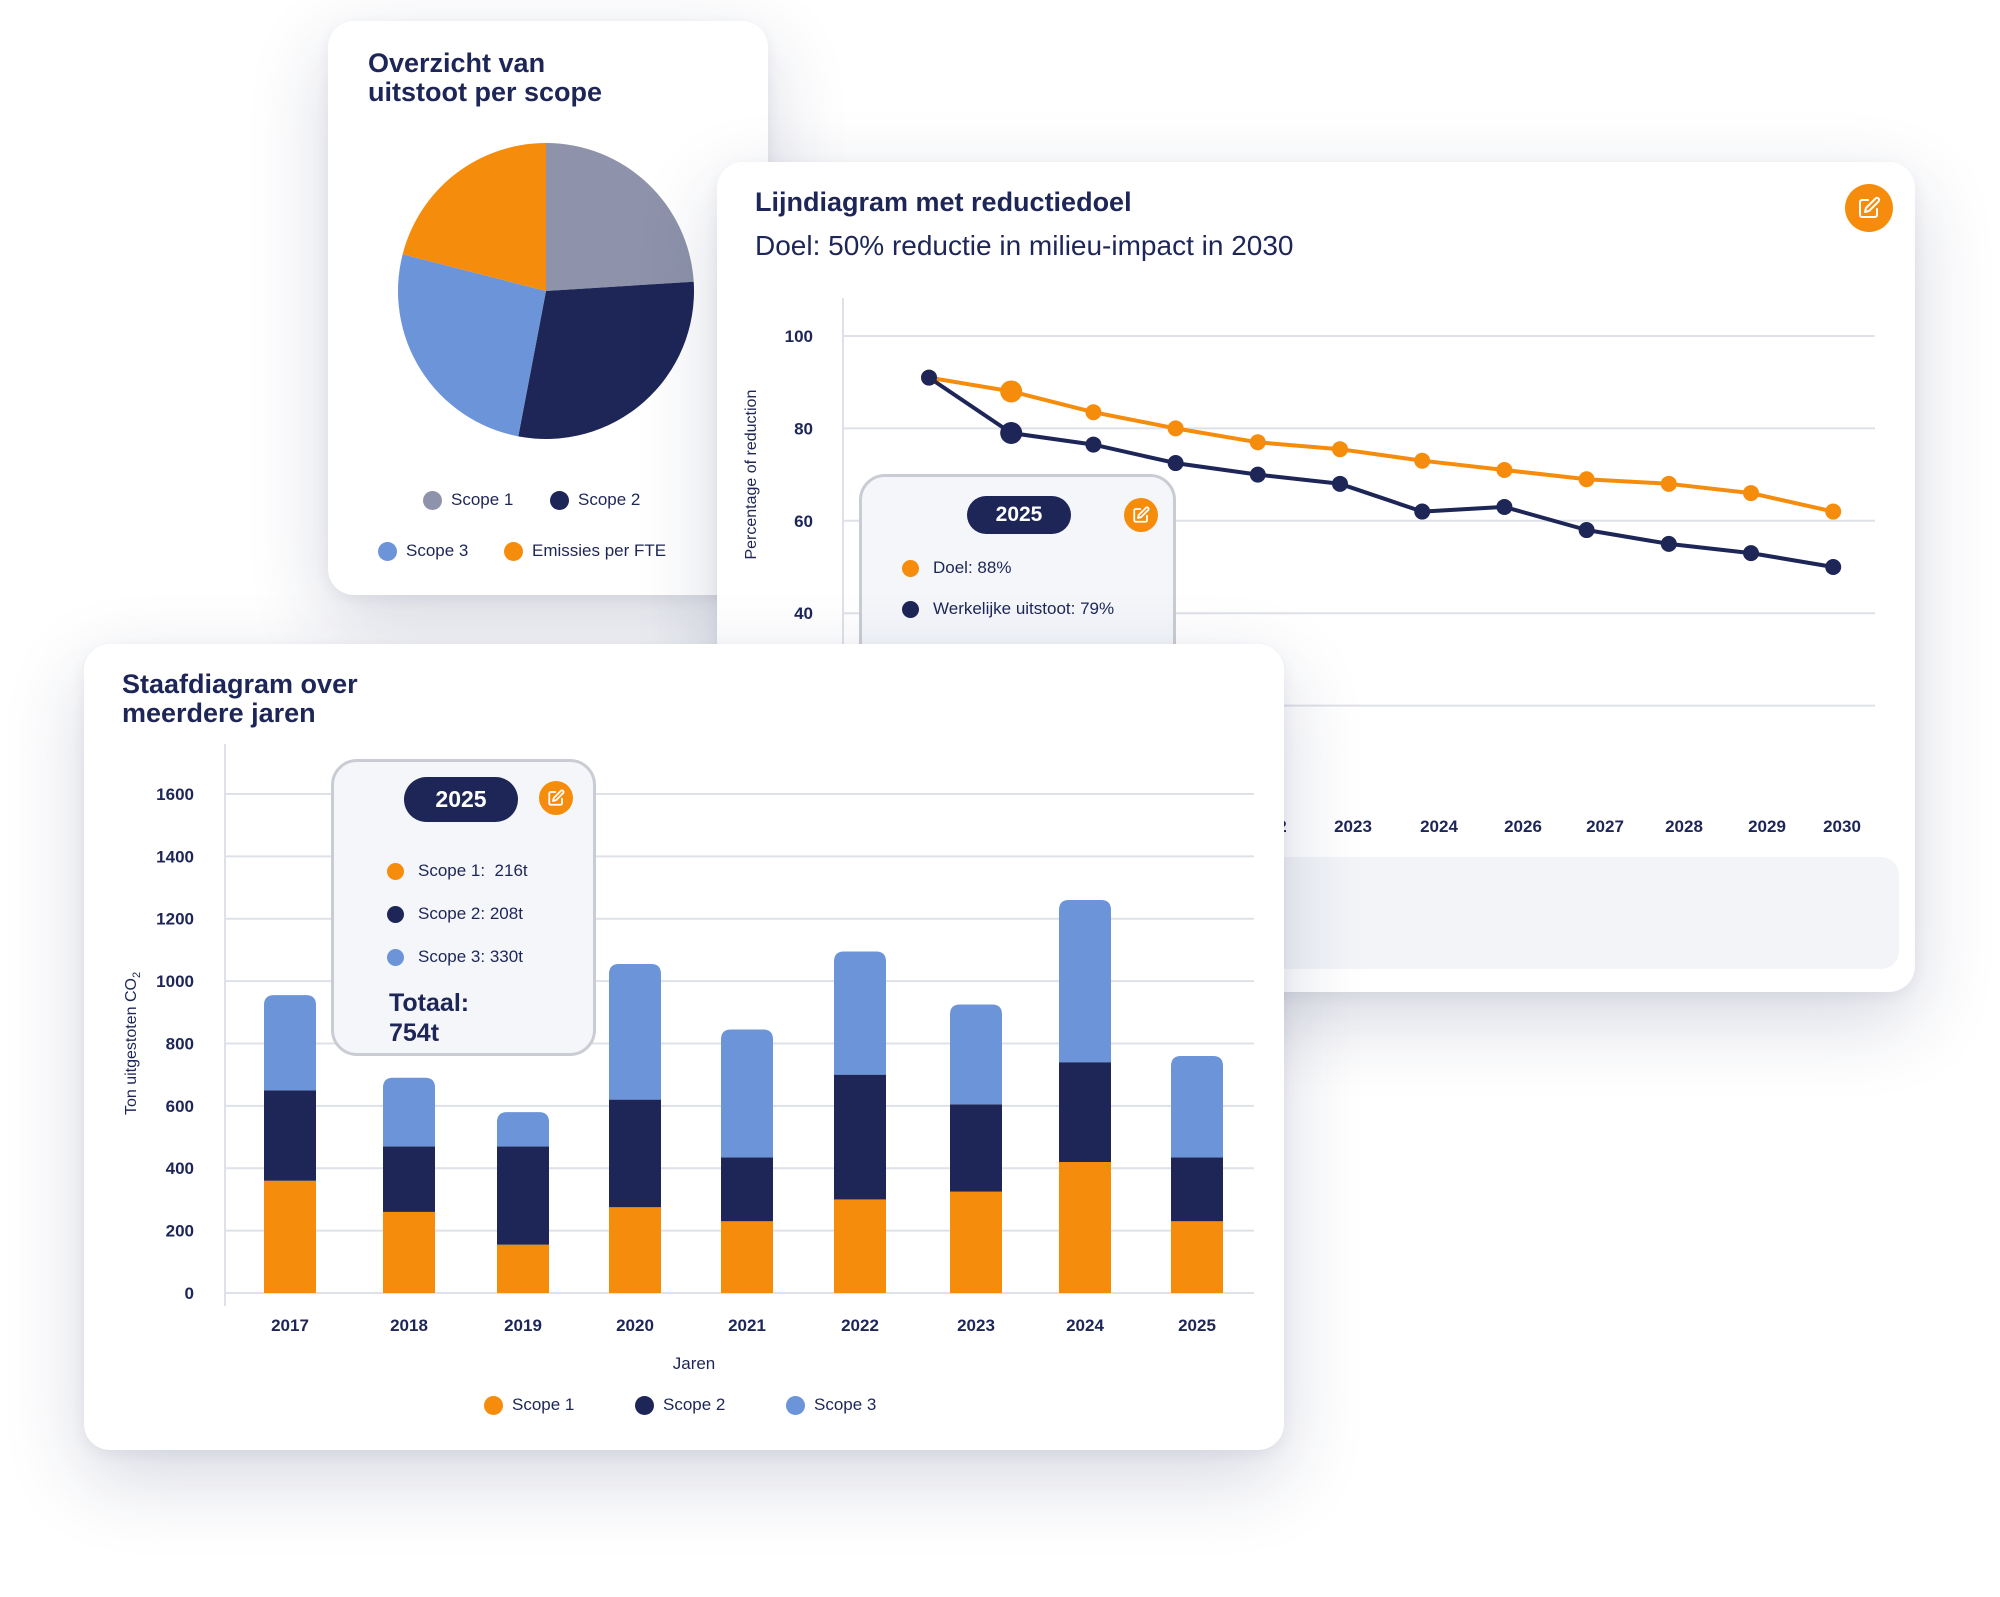 Image resolution: width=2000 pixels, height=1597 pixels. I want to click on tooltip-row-label: Werkelijke uitstoot: 79%, so click(1024, 608).